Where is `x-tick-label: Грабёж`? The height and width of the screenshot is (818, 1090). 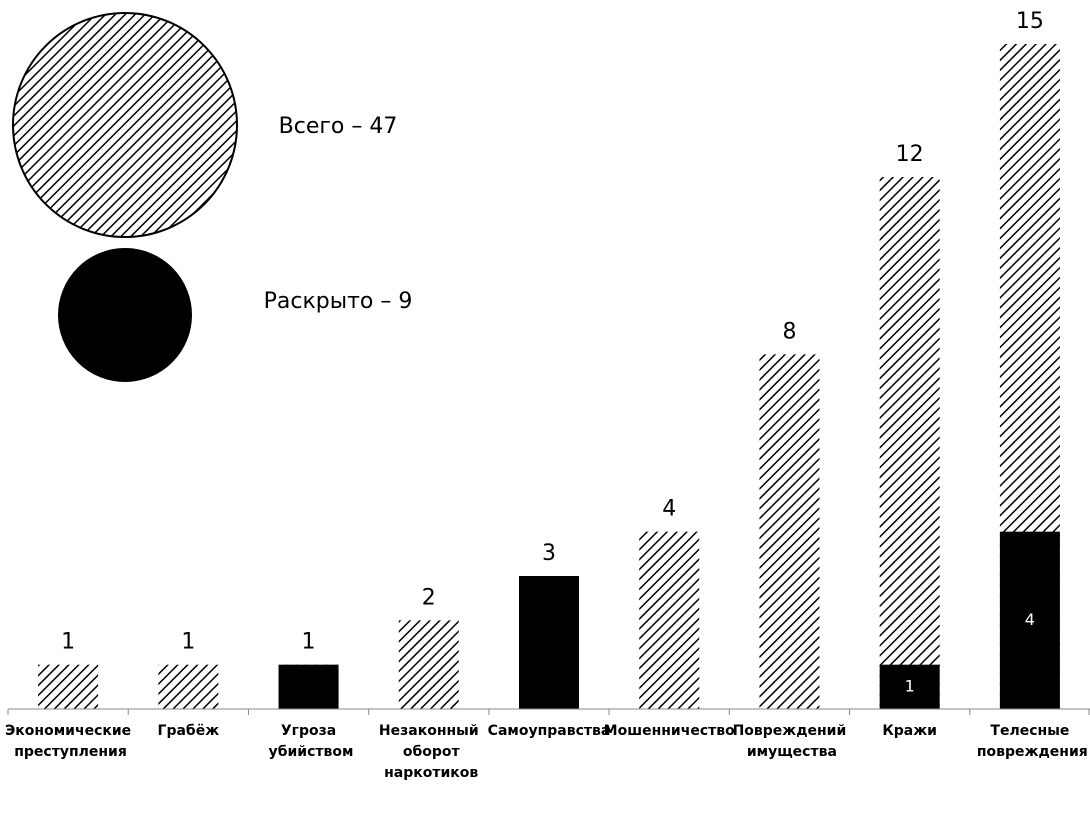
x-tick-label: Грабёж is located at coordinates (189, 731).